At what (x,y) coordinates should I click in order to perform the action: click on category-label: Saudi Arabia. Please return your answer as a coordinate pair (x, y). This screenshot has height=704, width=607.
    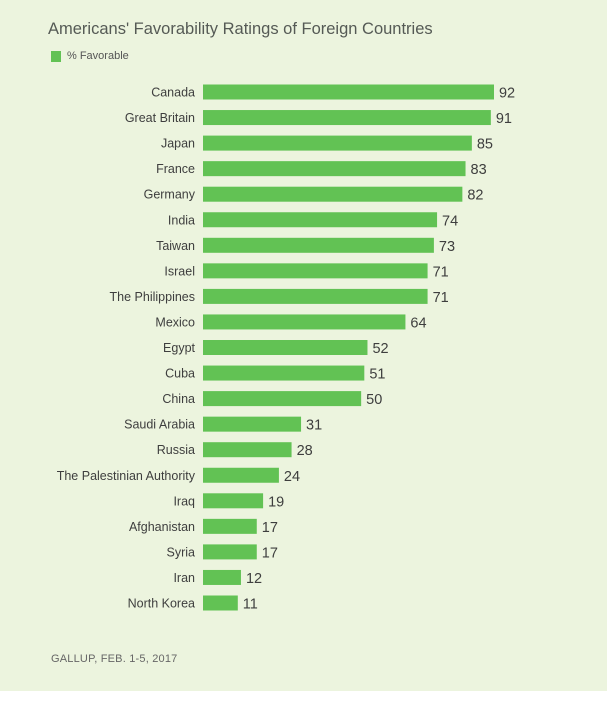
    Looking at the image, I should click on (159, 425).